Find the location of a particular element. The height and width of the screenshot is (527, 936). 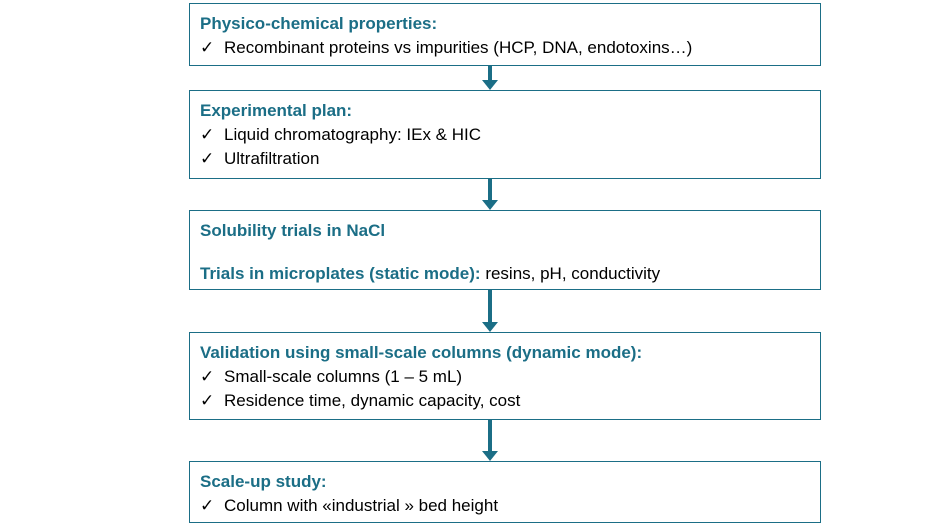

step-item: ✓ Liquid chromatography: IEx & HIC is located at coordinates (505, 135).